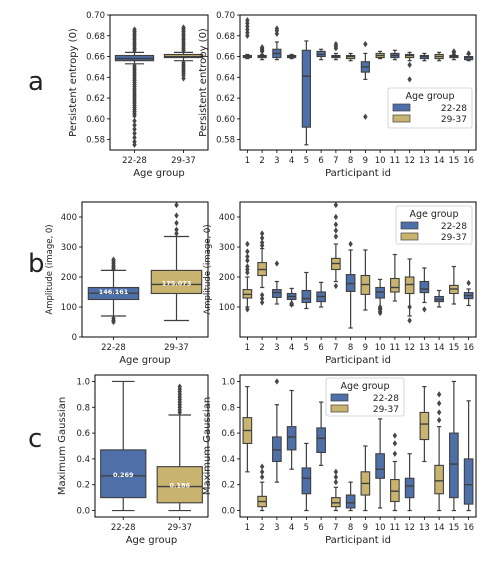  I want to click on x-tick-label: 8, so click(350, 161).